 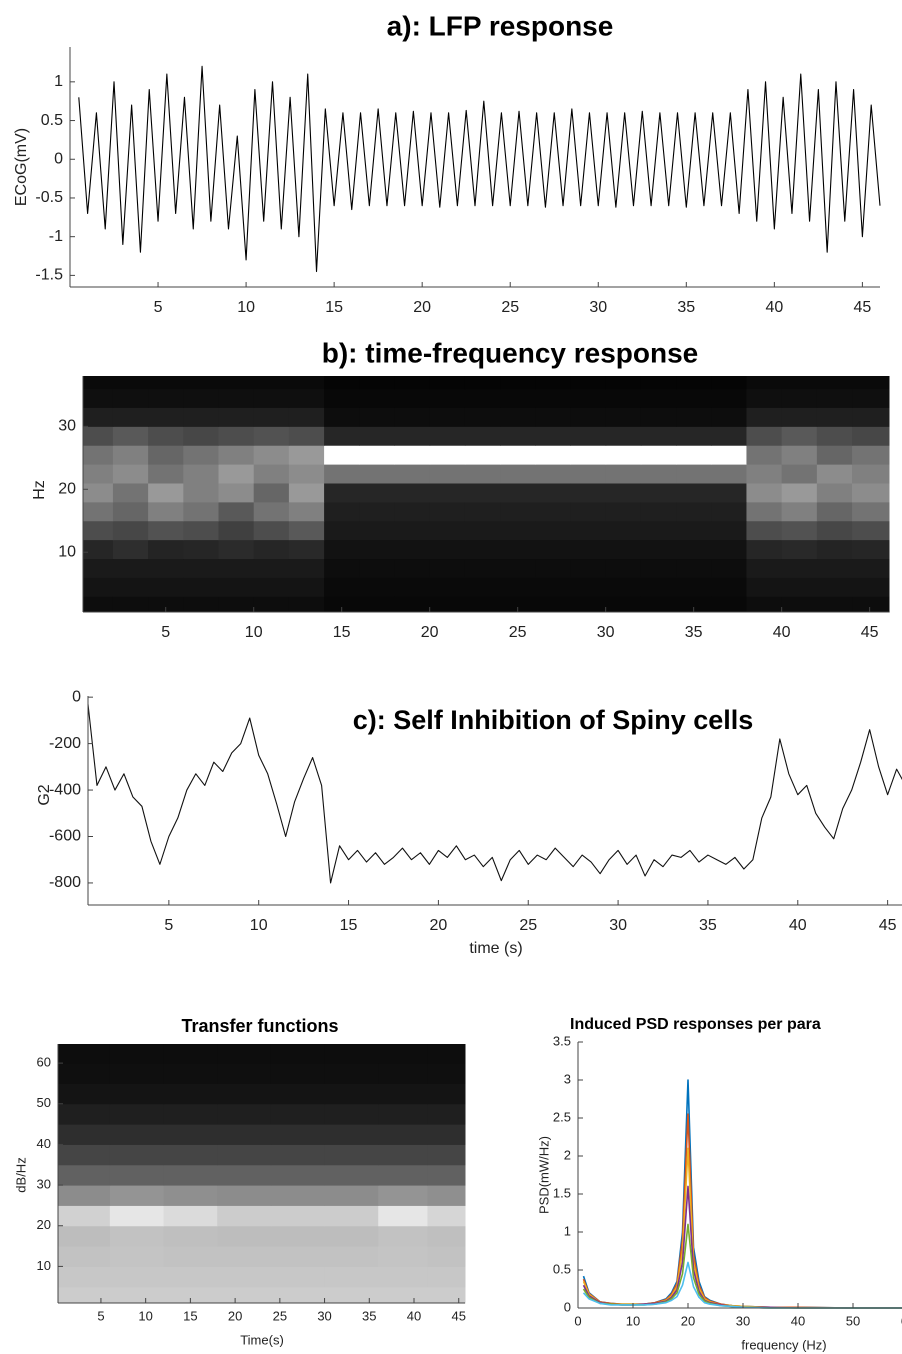 What do you see at coordinates (743, 1320) in the screenshot?
I see `x-tick-label: 30` at bounding box center [743, 1320].